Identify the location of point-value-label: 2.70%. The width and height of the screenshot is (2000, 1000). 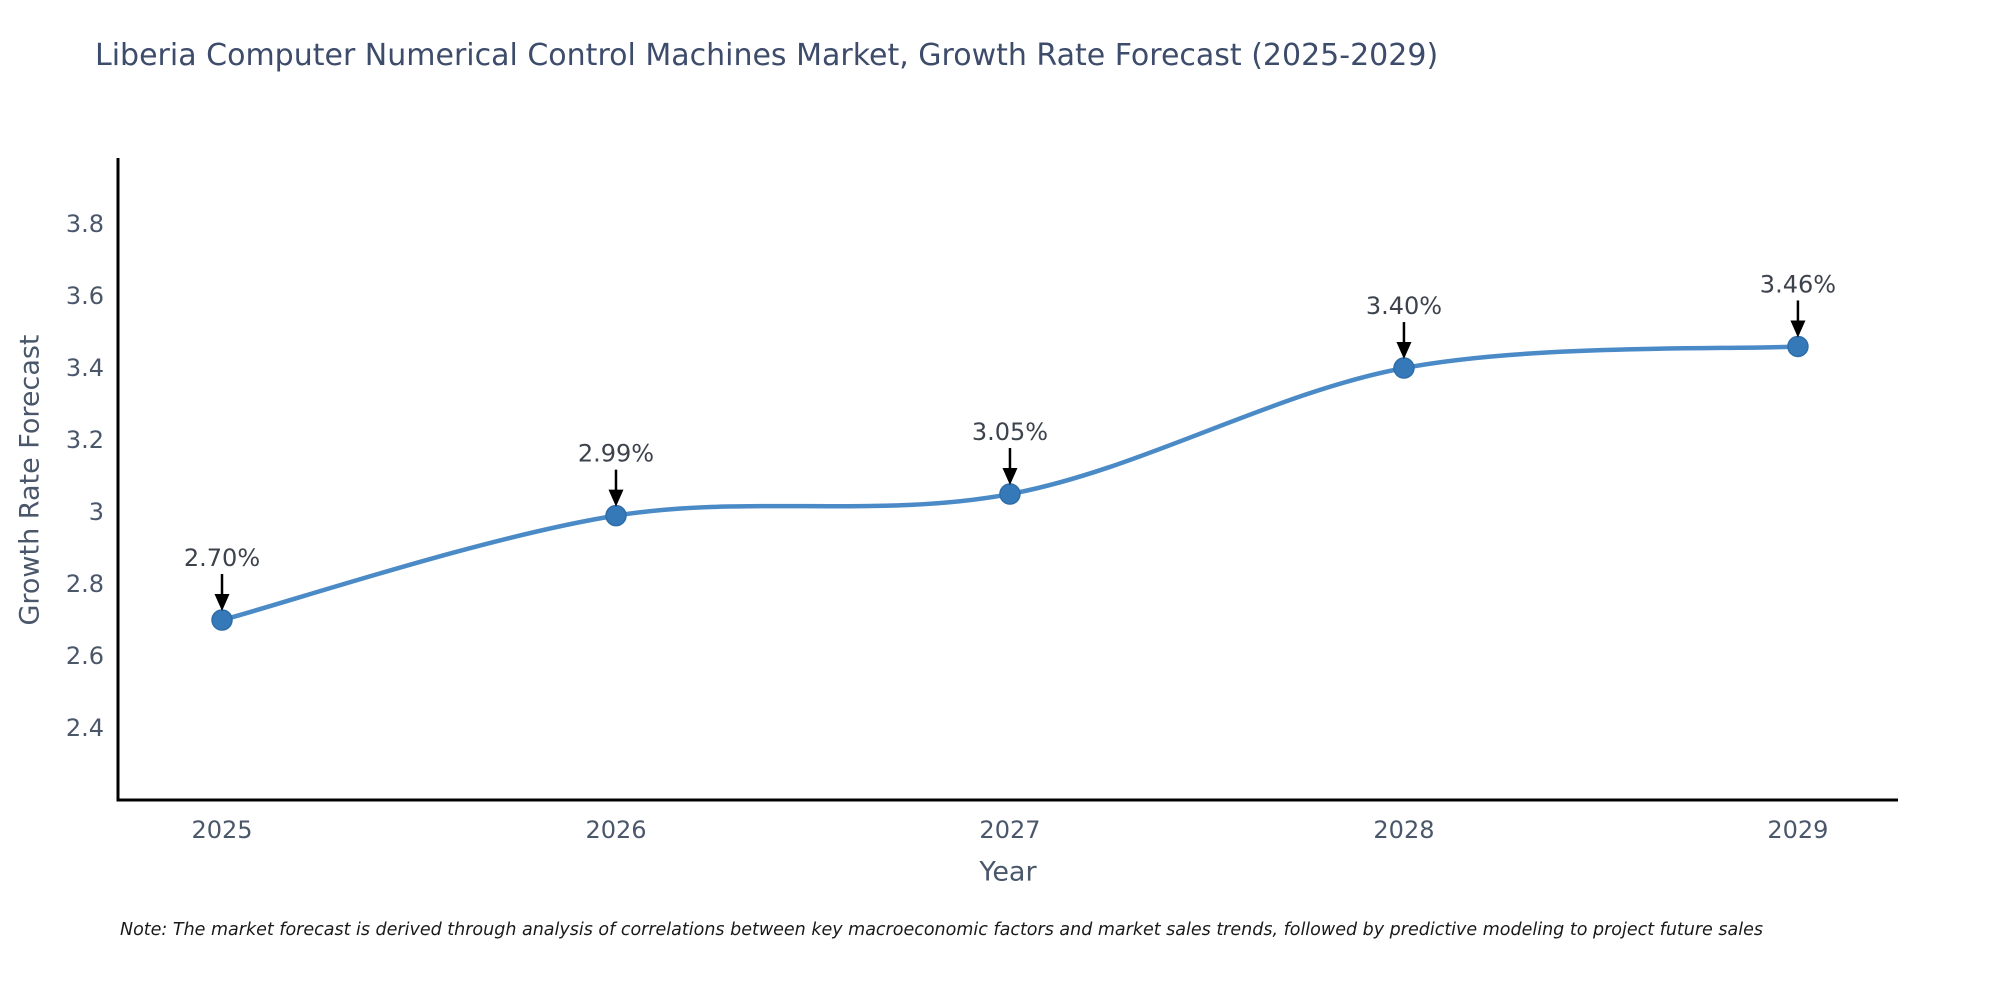
(222, 558).